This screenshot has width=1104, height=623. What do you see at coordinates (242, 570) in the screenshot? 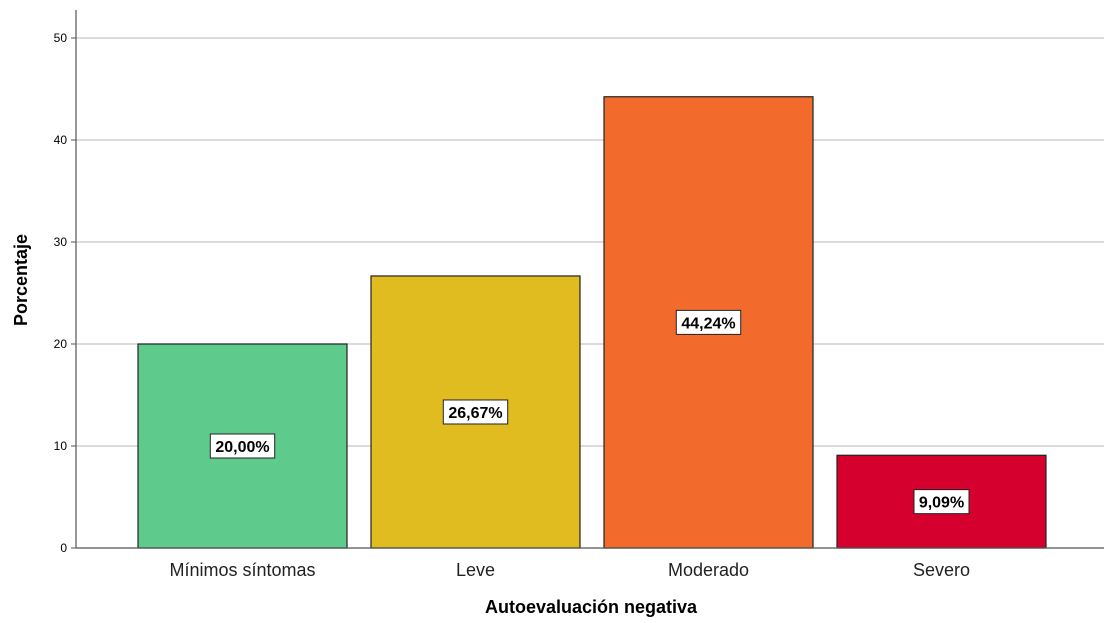
I see `x-tick-label: Mínimos síntomas` at bounding box center [242, 570].